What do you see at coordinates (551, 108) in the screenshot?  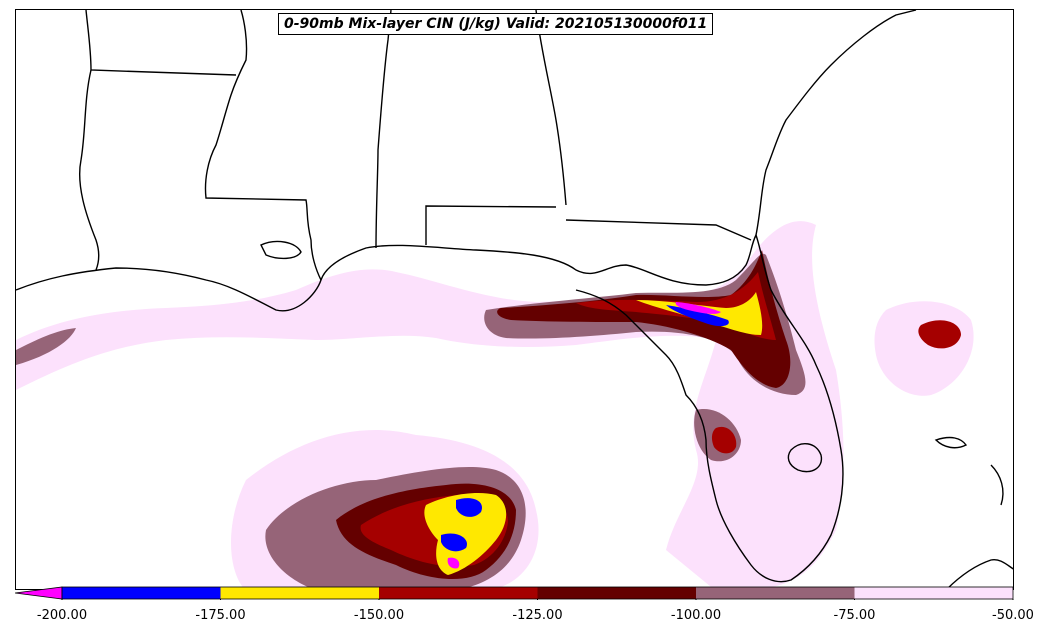 I see `state-border-al-ga` at bounding box center [551, 108].